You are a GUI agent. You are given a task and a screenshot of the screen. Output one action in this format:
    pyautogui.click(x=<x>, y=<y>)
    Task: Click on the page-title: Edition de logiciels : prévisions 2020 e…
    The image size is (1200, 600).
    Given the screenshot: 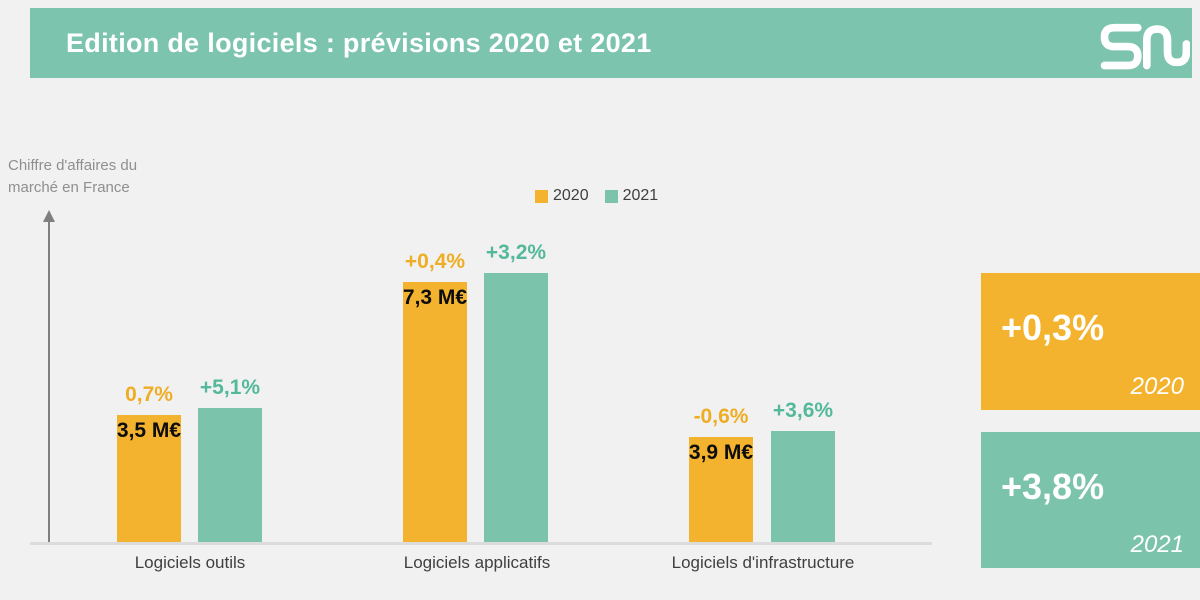 What is the action you would take?
    pyautogui.click(x=359, y=42)
    